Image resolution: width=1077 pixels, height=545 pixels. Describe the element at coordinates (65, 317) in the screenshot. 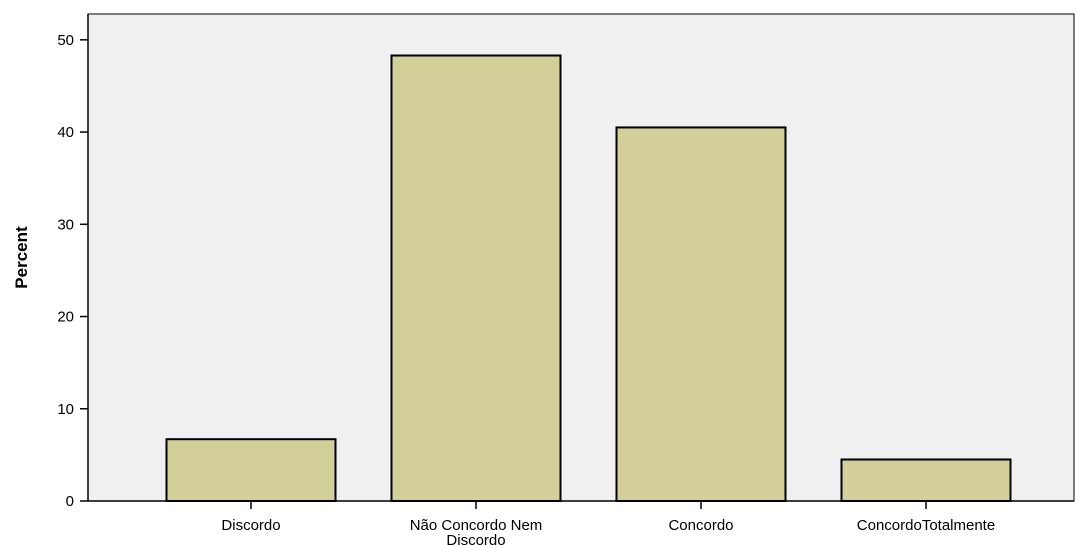

I see `y-tick-label: 20` at that location.